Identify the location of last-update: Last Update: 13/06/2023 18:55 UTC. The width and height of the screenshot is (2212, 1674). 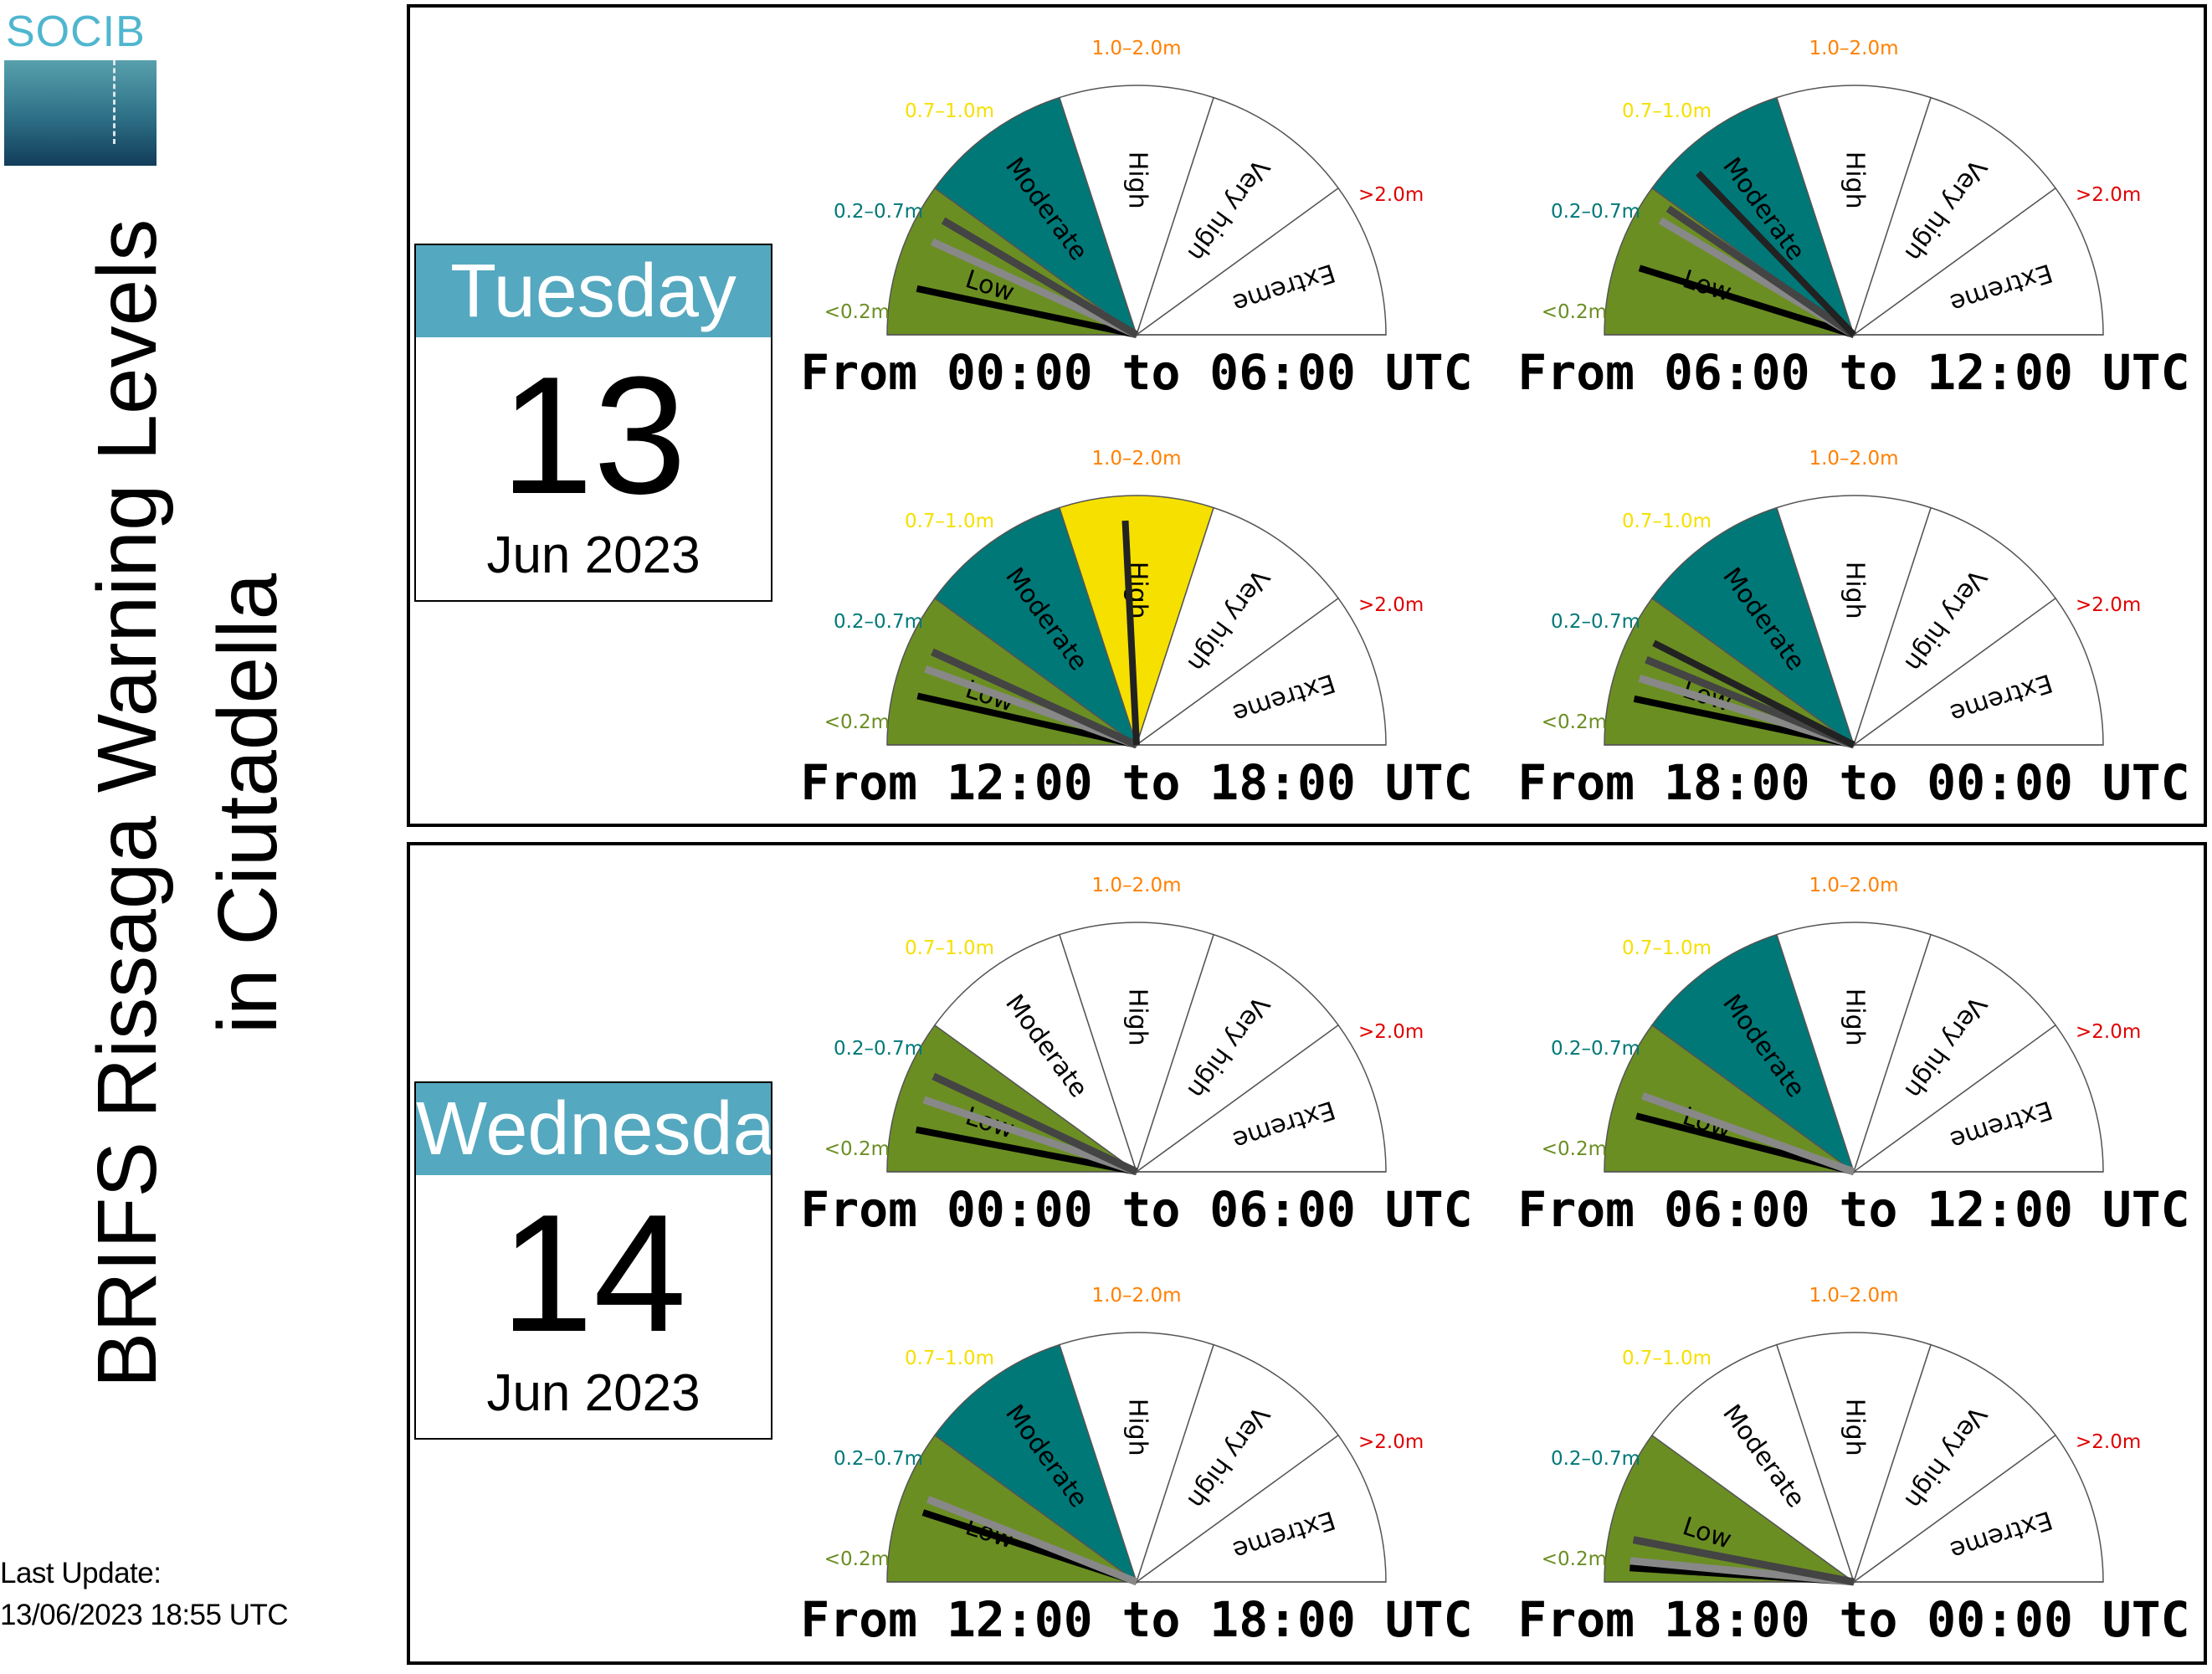
(144, 1594).